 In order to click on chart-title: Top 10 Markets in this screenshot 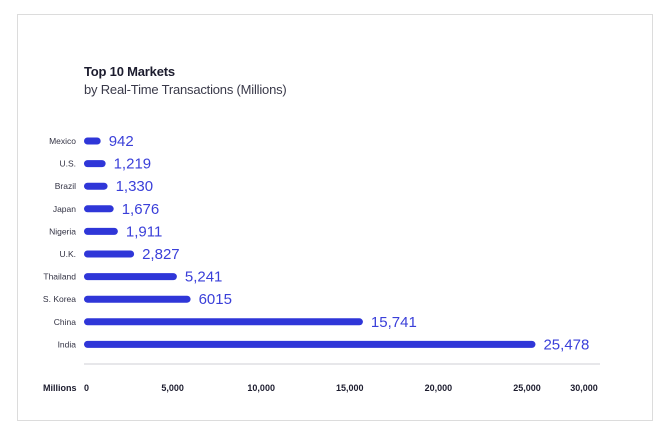, I will do `click(129, 71)`.